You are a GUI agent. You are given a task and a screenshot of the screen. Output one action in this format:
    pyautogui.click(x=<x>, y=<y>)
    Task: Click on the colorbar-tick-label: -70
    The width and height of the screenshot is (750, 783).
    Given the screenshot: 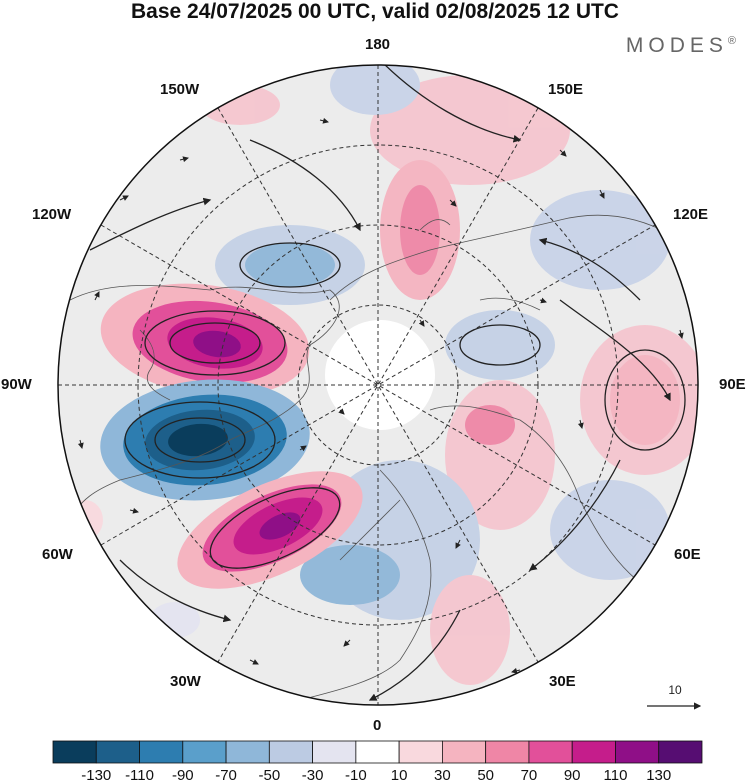 What is the action you would take?
    pyautogui.click(x=226, y=775)
    